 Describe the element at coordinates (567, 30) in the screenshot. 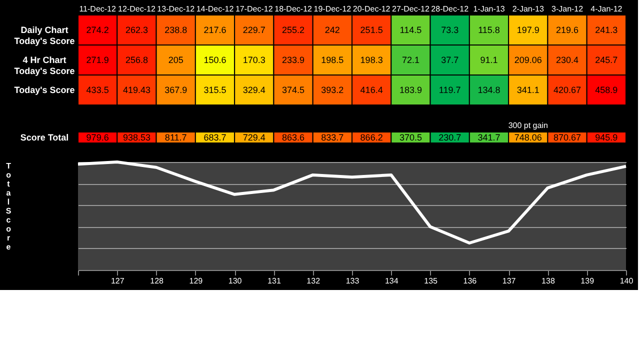

I see `data-label: 219.6` at that location.